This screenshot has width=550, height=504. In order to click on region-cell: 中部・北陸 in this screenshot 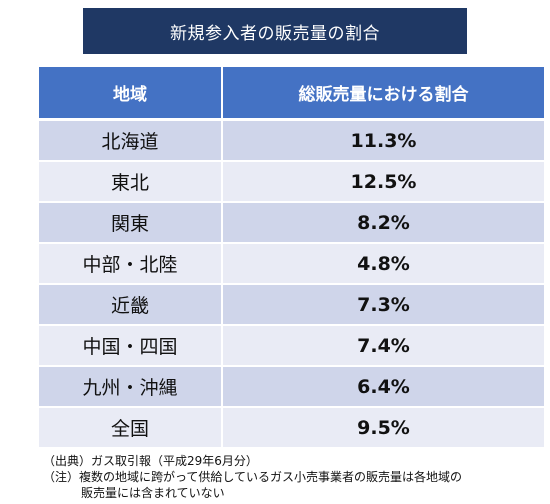, I will do `click(130, 263)`.